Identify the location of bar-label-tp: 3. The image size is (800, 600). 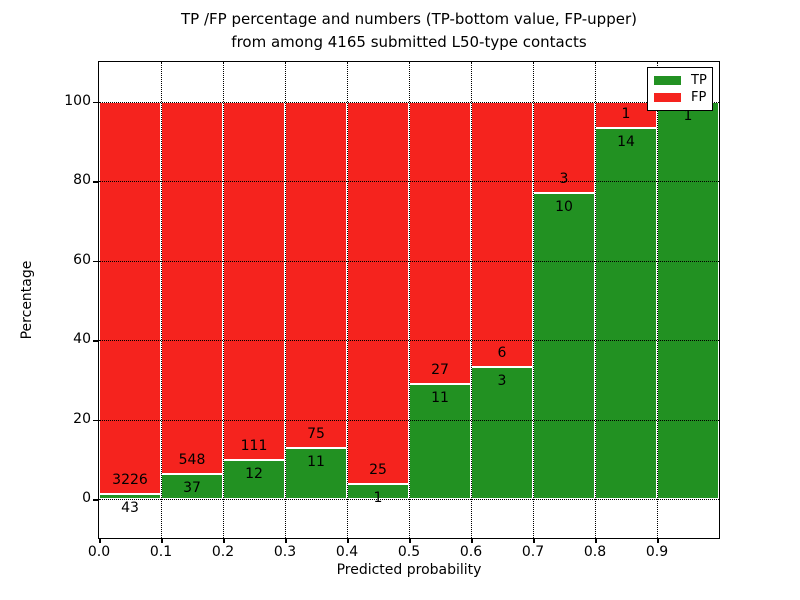
(502, 380).